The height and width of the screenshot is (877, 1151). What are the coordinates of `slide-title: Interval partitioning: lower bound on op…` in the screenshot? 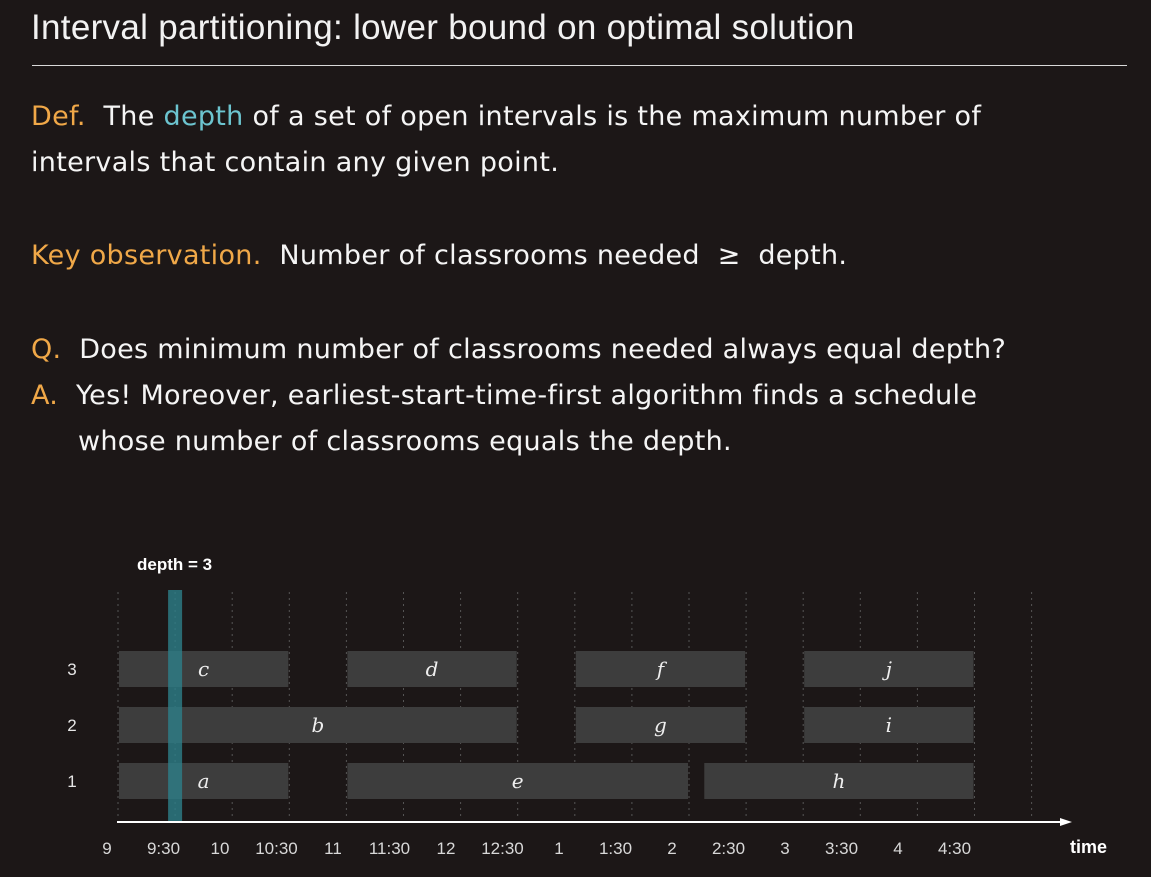 It's located at (443, 27).